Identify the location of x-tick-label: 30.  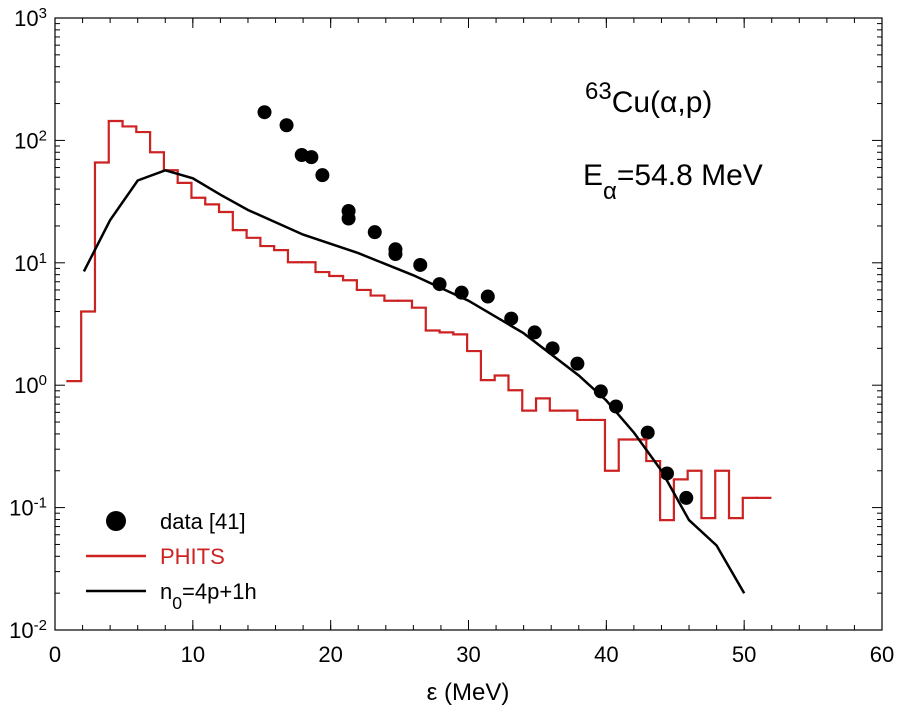
(468, 654).